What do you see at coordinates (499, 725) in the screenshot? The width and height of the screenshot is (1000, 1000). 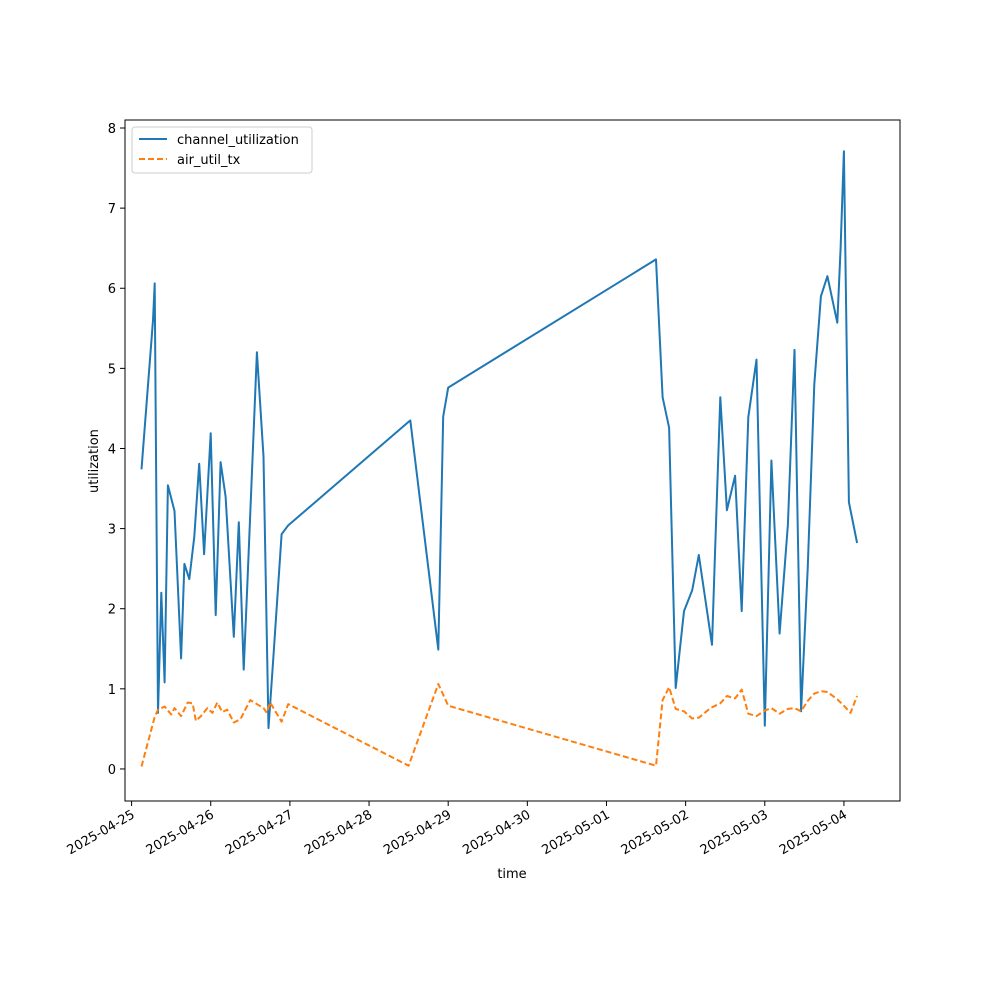 I see `series-line-air-util-tx` at bounding box center [499, 725].